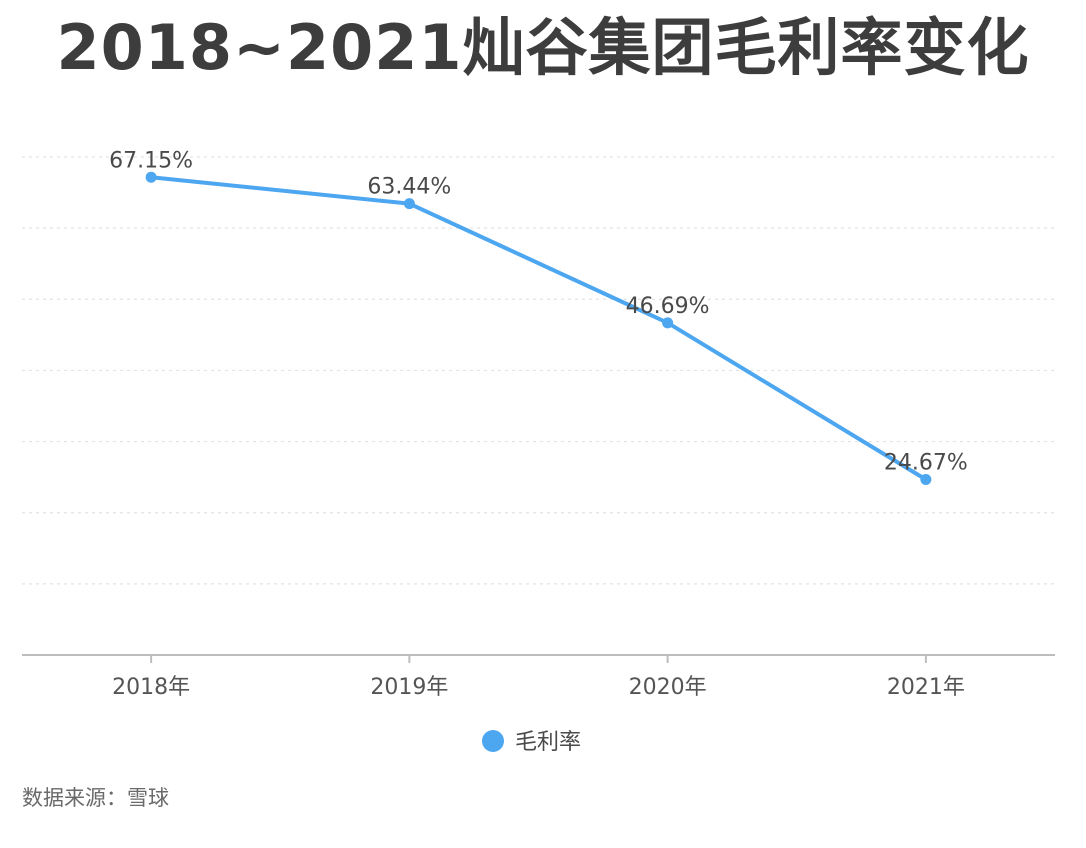 The width and height of the screenshot is (1086, 848). Describe the element at coordinates (668, 687) in the screenshot. I see `x-tick-label: 2020年` at that location.